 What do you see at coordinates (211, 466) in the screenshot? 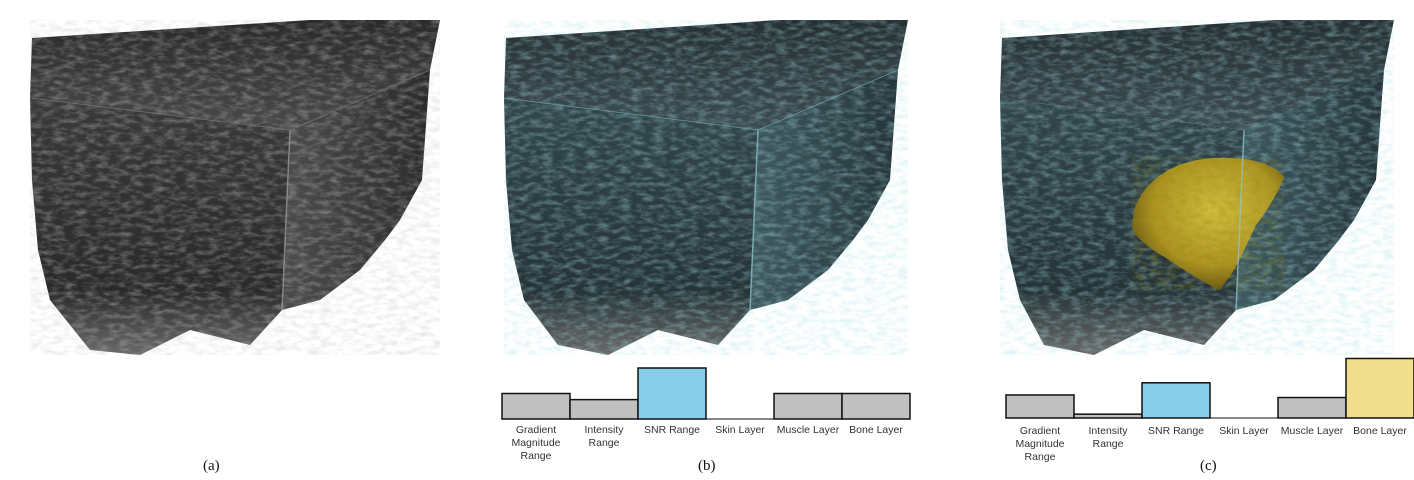
I see `caption-a: (a)` at bounding box center [211, 466].